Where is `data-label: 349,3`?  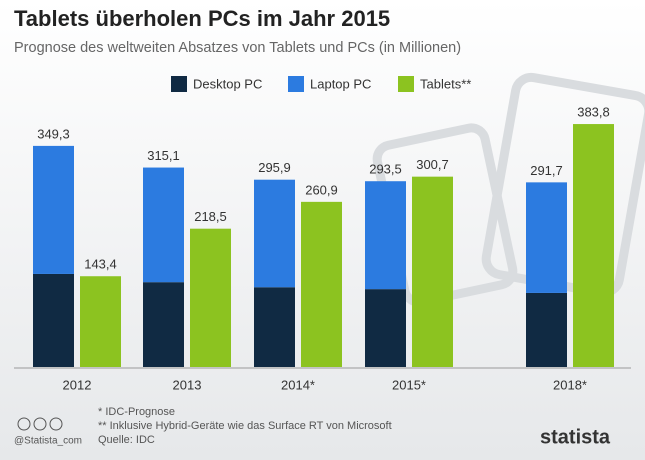
data-label: 349,3 is located at coordinates (53, 133).